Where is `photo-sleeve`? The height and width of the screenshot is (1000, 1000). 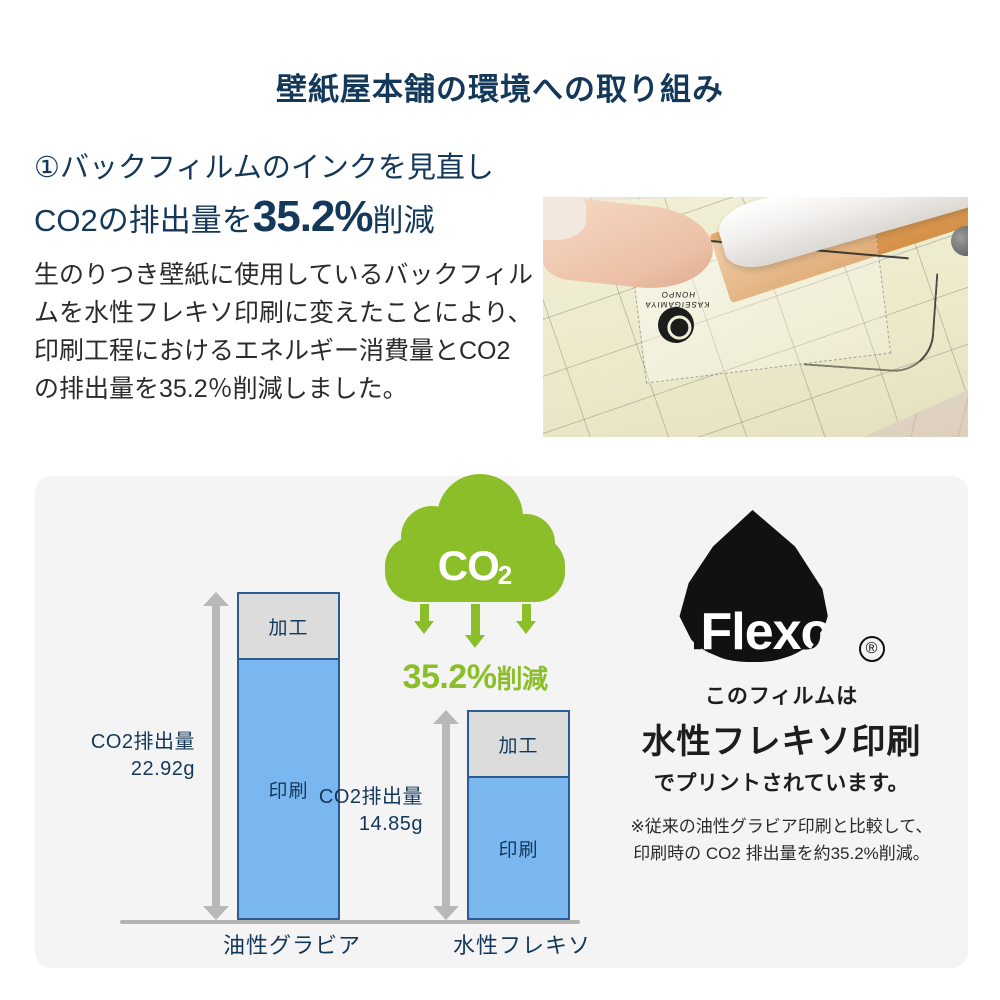 photo-sleeve is located at coordinates (564, 219).